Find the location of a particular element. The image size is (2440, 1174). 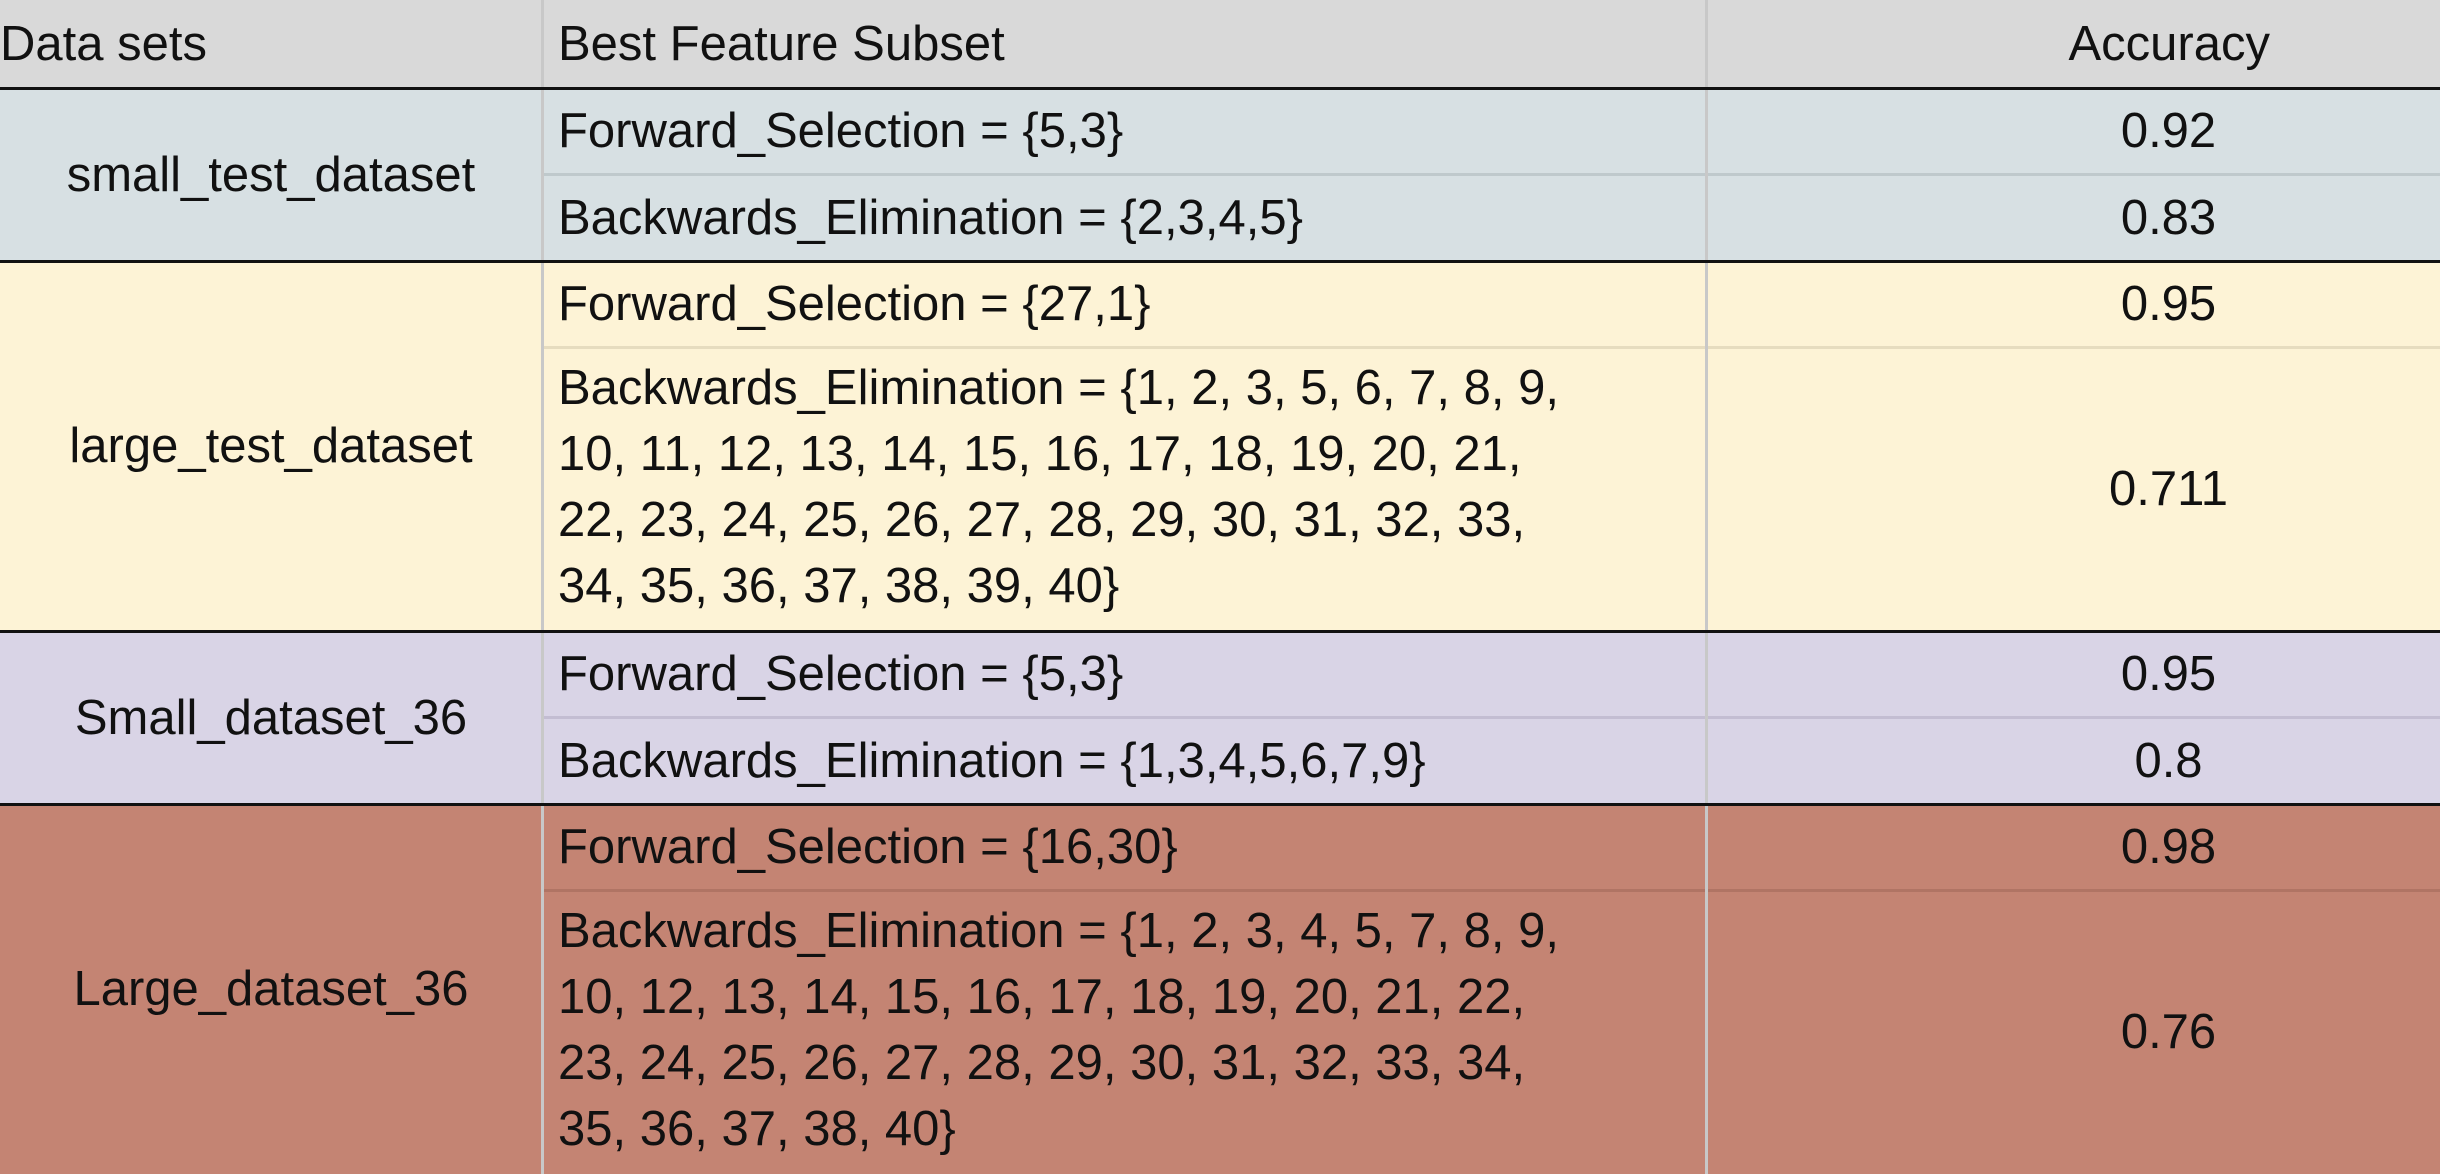

dataset-name: large_test_dataset is located at coordinates (271, 446).